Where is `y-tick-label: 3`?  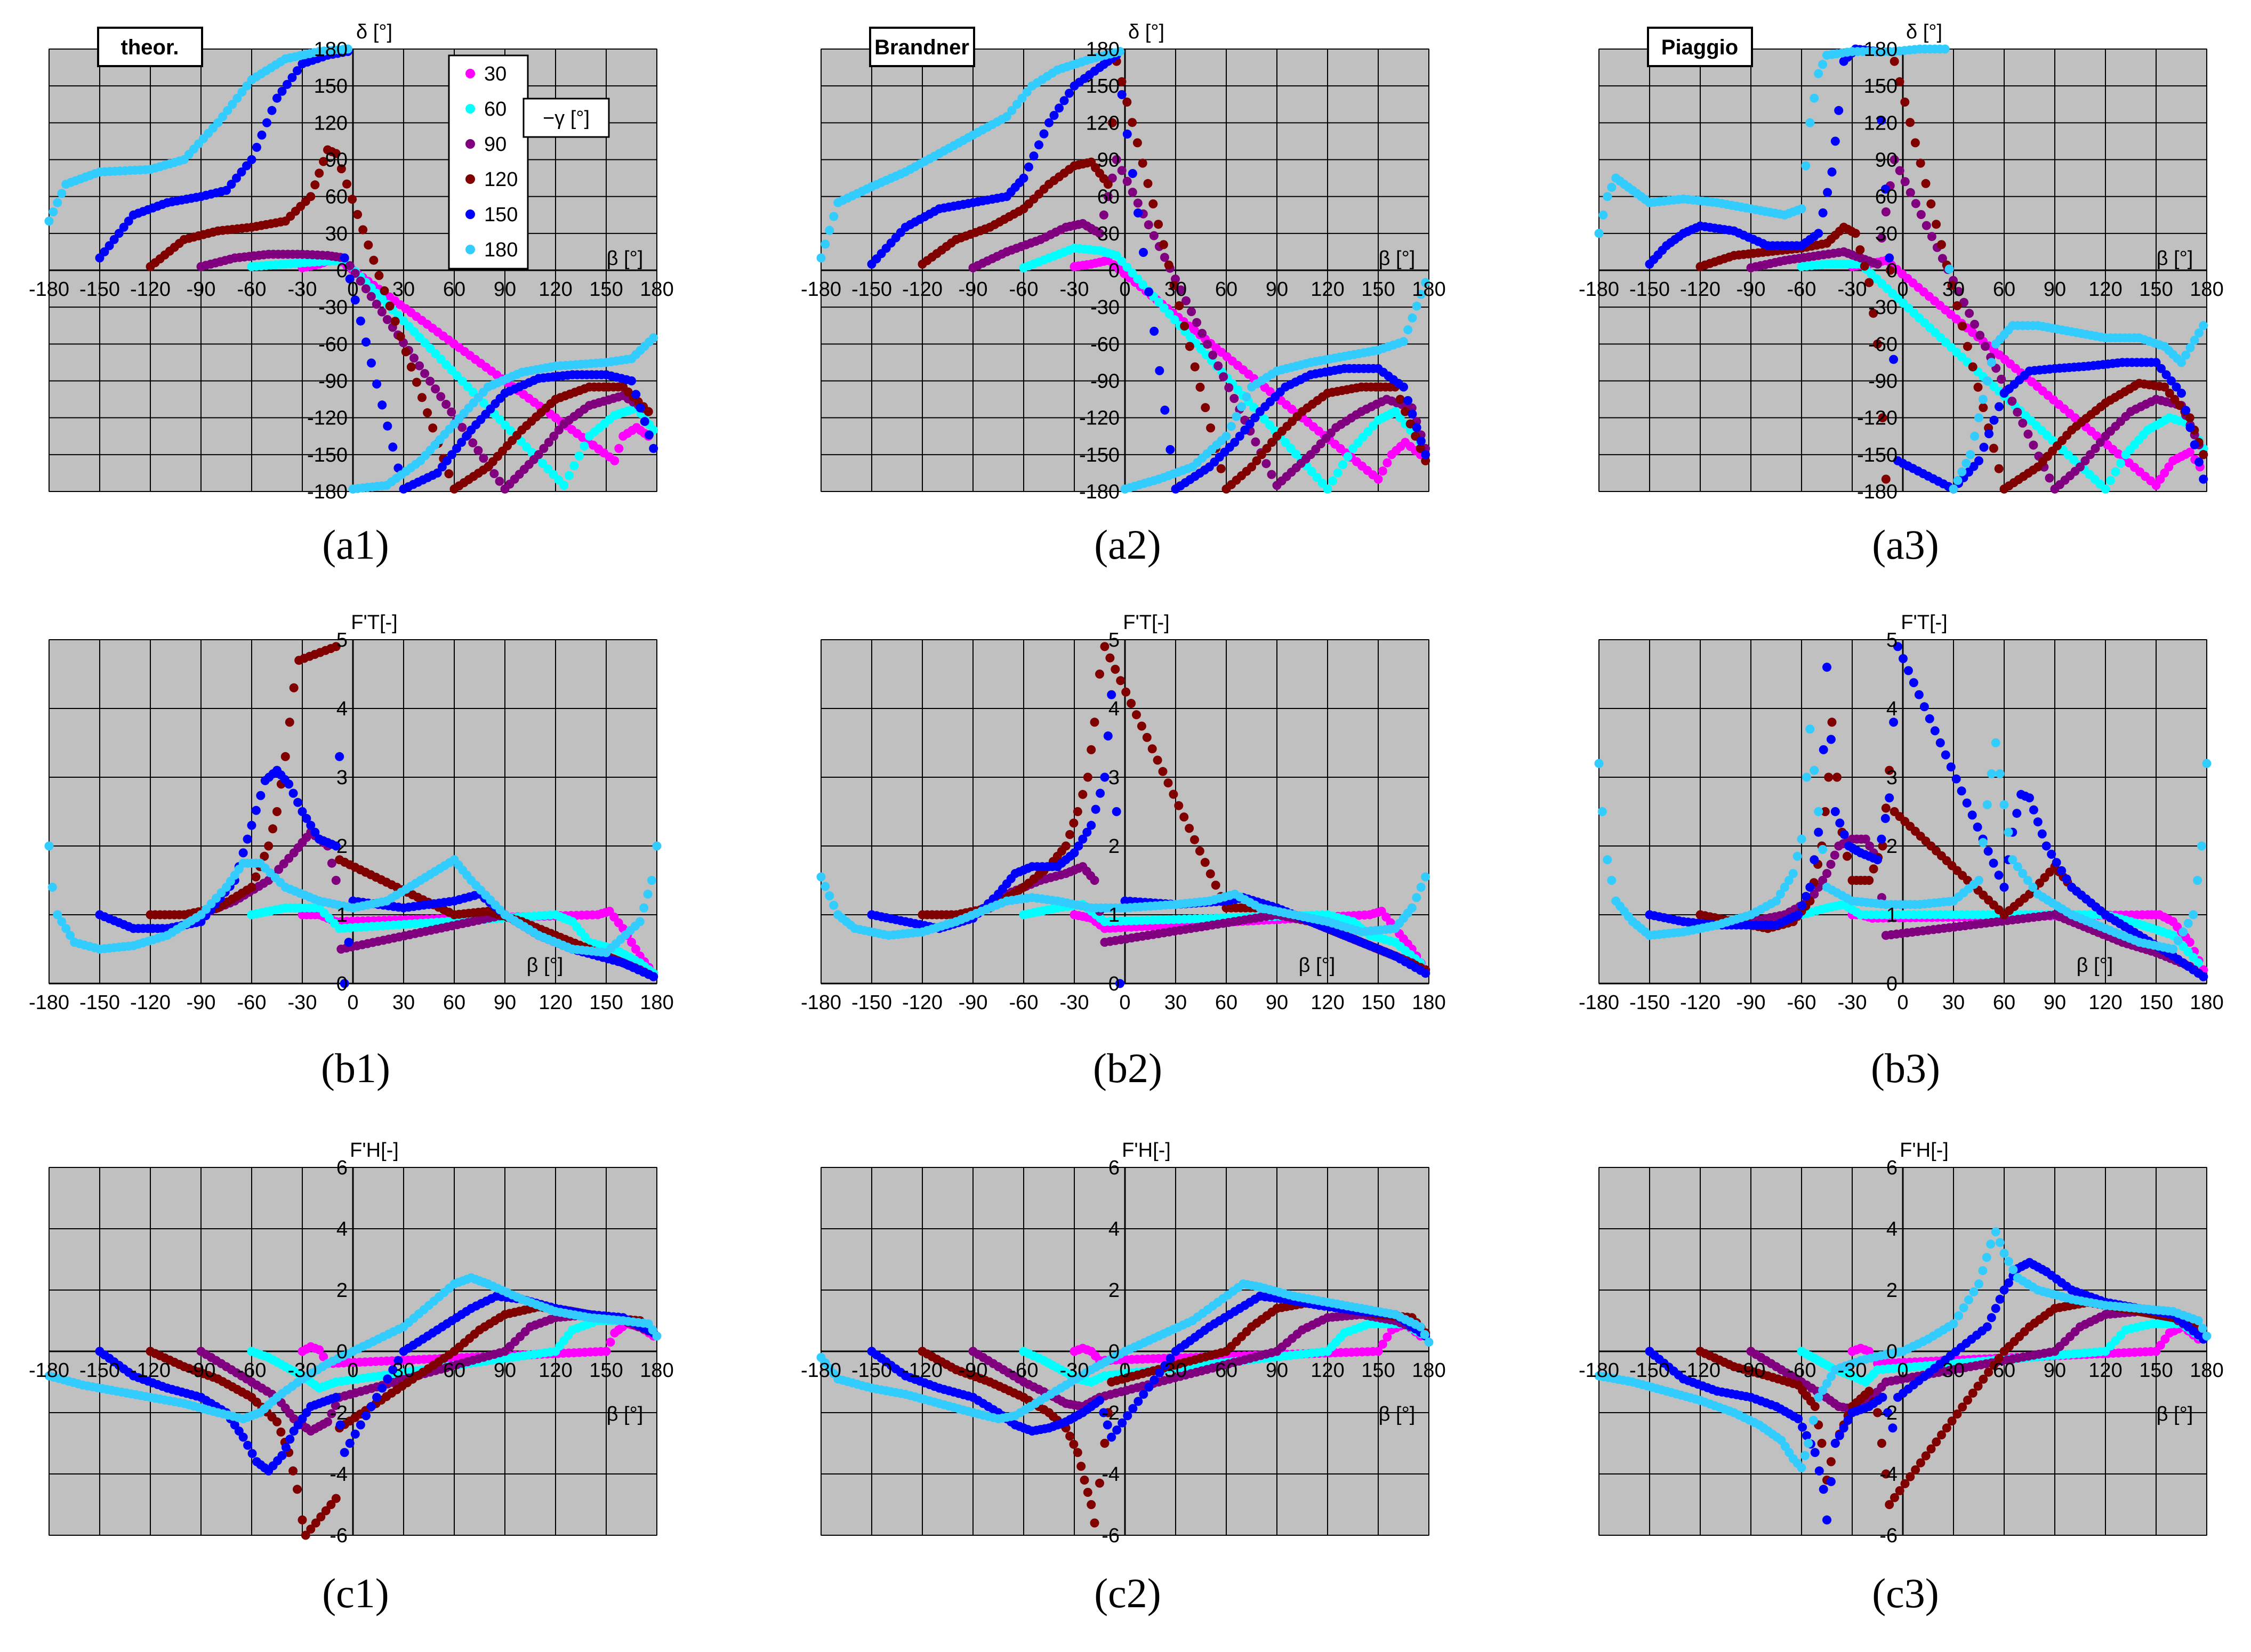 y-tick-label: 3 is located at coordinates (342, 778).